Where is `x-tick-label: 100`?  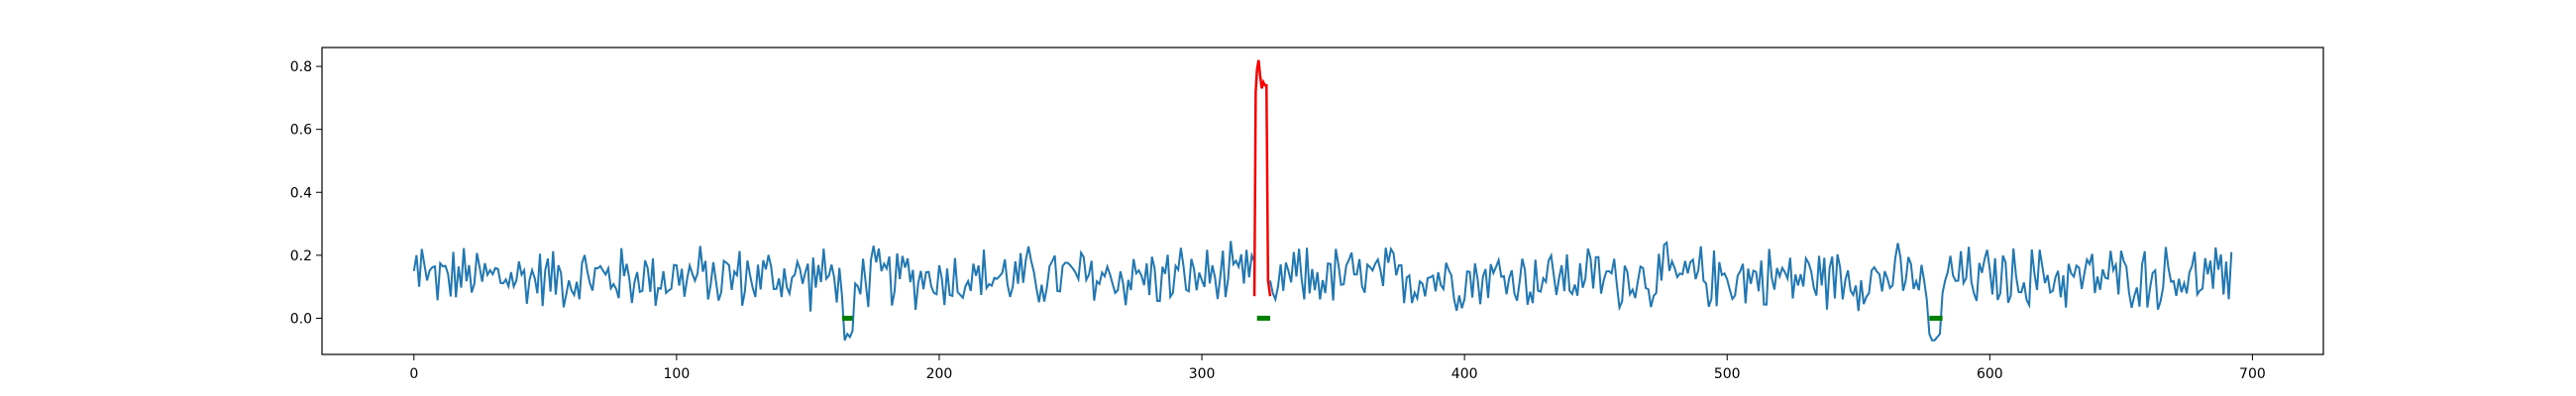
x-tick-label: 100 is located at coordinates (677, 374).